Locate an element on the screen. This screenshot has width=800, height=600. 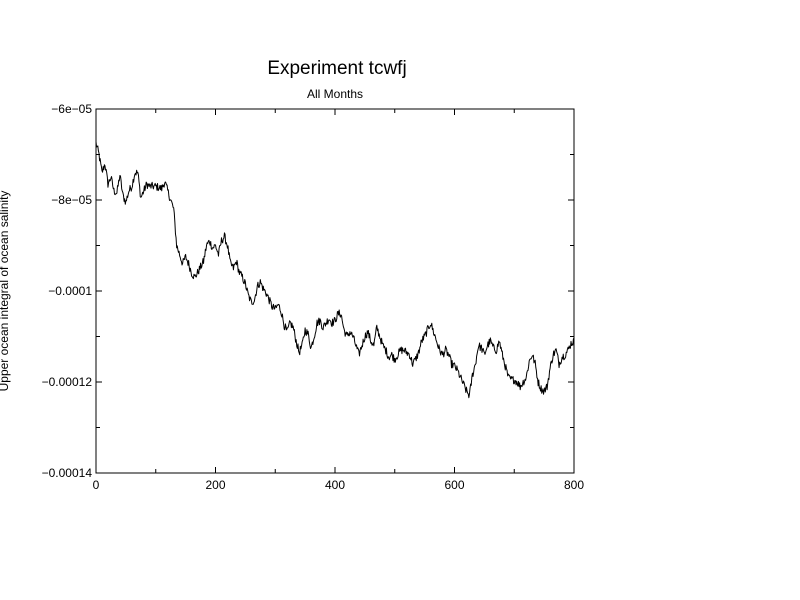
x-tick-label: 200 is located at coordinates (215, 485).